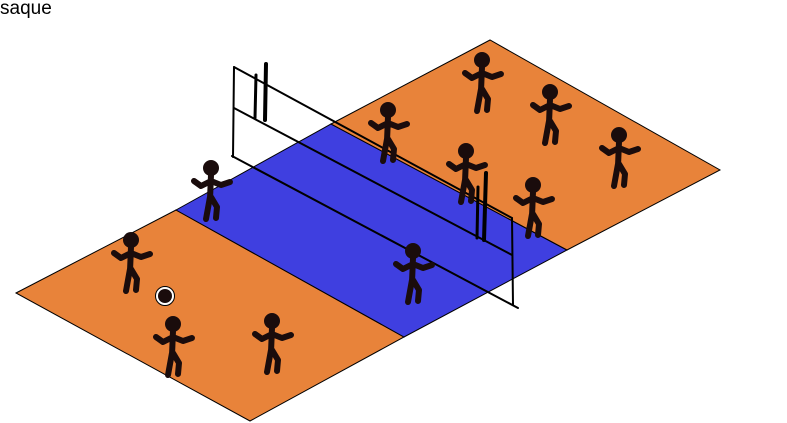  Describe the element at coordinates (485, 206) in the screenshot. I see `net-right-antenna` at that location.